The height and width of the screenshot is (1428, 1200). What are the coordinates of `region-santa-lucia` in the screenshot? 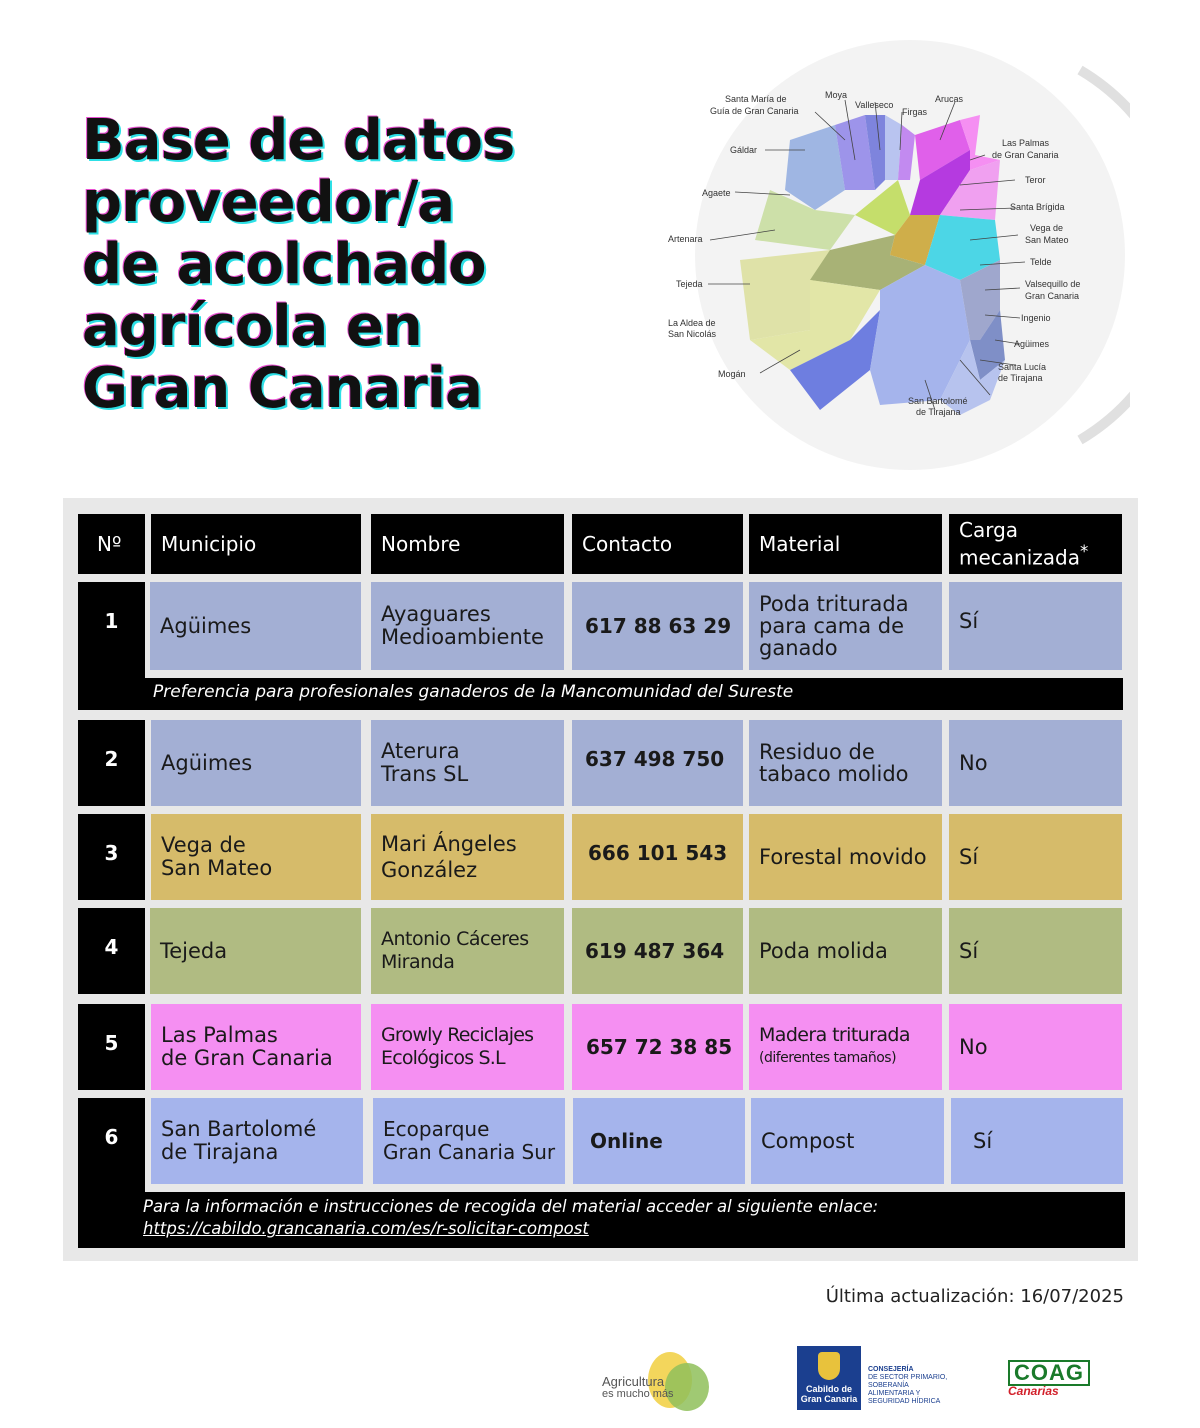 It's located at (972, 377).